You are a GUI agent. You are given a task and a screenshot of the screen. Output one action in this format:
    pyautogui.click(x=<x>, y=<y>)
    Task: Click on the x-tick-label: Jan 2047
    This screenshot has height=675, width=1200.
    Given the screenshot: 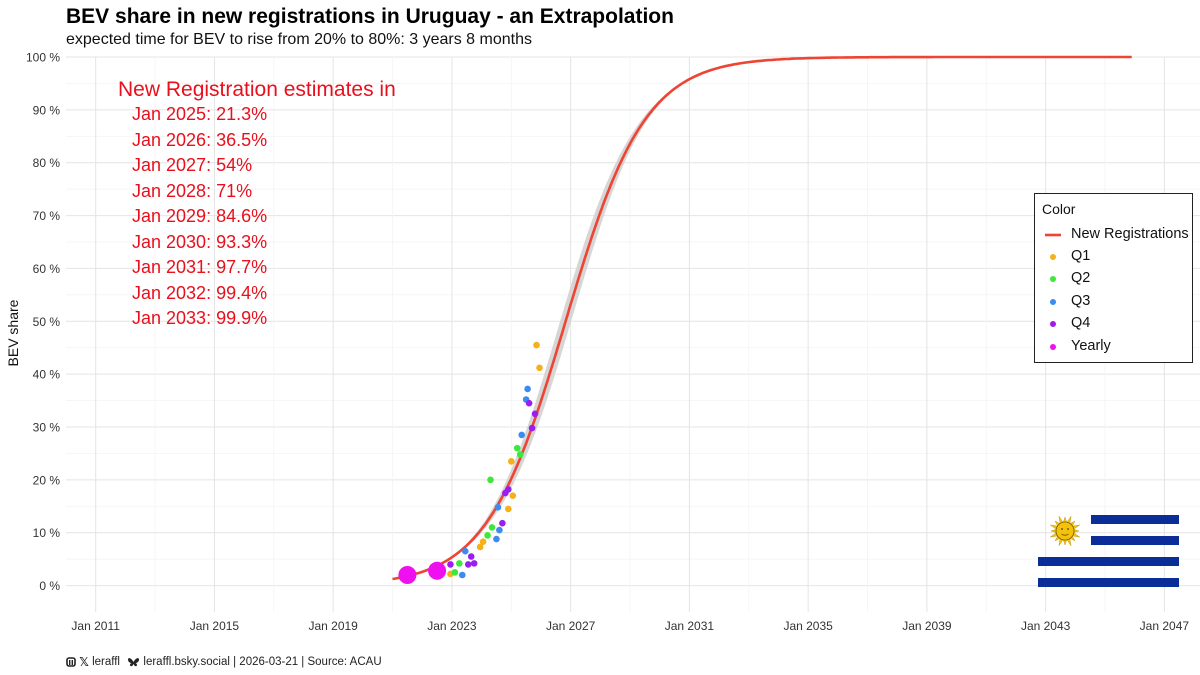 What is the action you would take?
    pyautogui.click(x=1165, y=626)
    